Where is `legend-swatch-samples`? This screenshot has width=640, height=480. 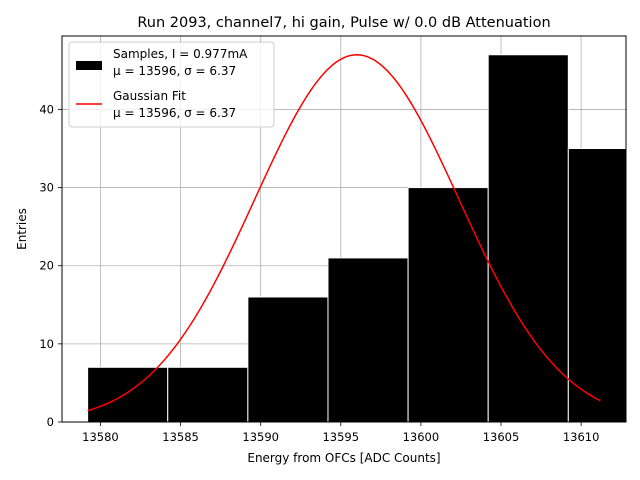
legend-swatch-samples is located at coordinates (89, 65).